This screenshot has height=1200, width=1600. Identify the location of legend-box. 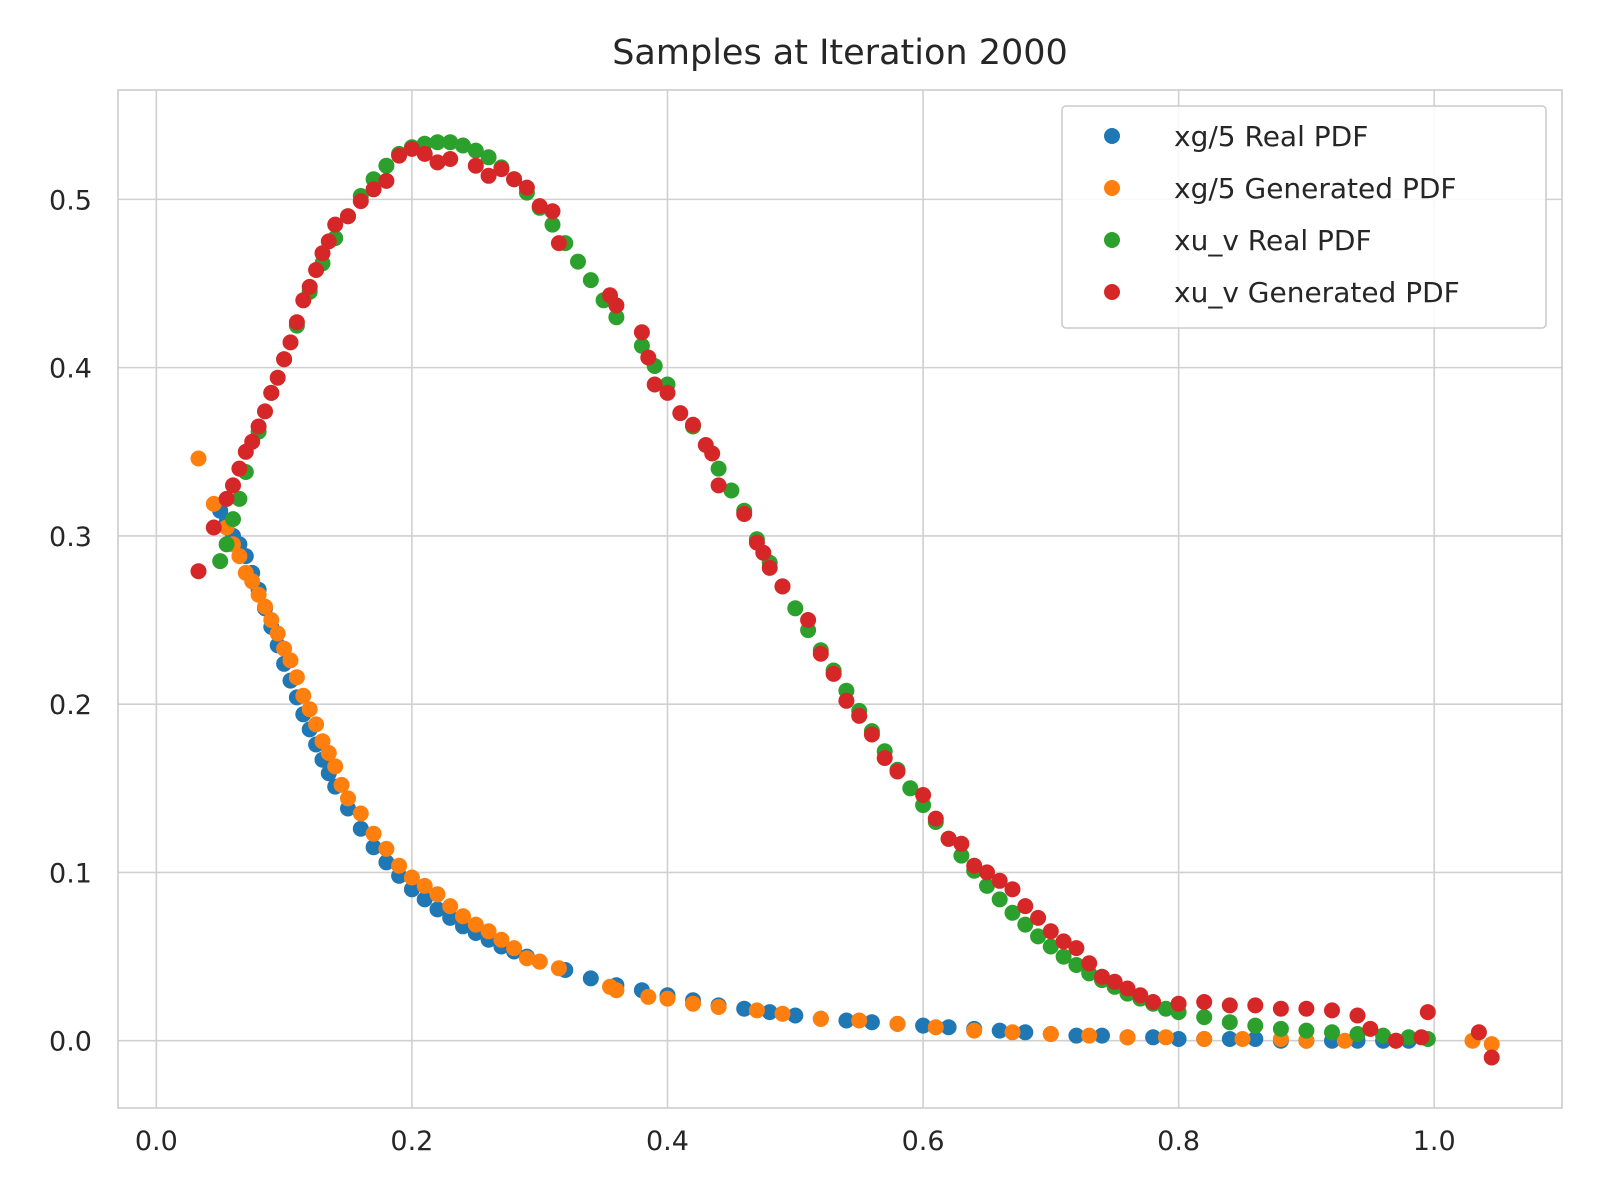
(1304, 217).